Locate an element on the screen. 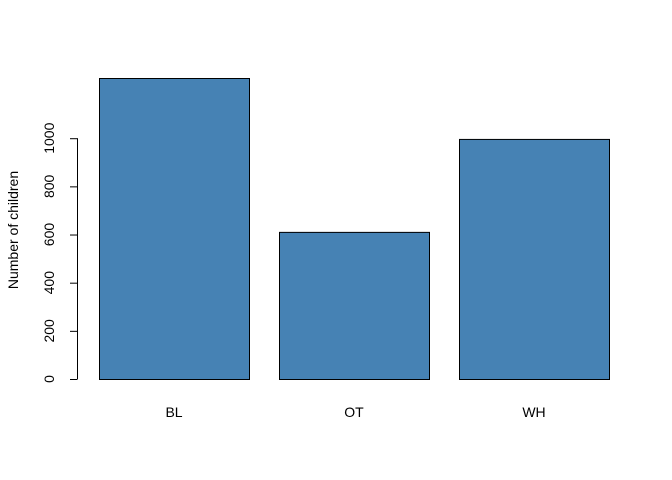 Image resolution: width=672 pixels, height=480 pixels. bar-bl is located at coordinates (174, 229).